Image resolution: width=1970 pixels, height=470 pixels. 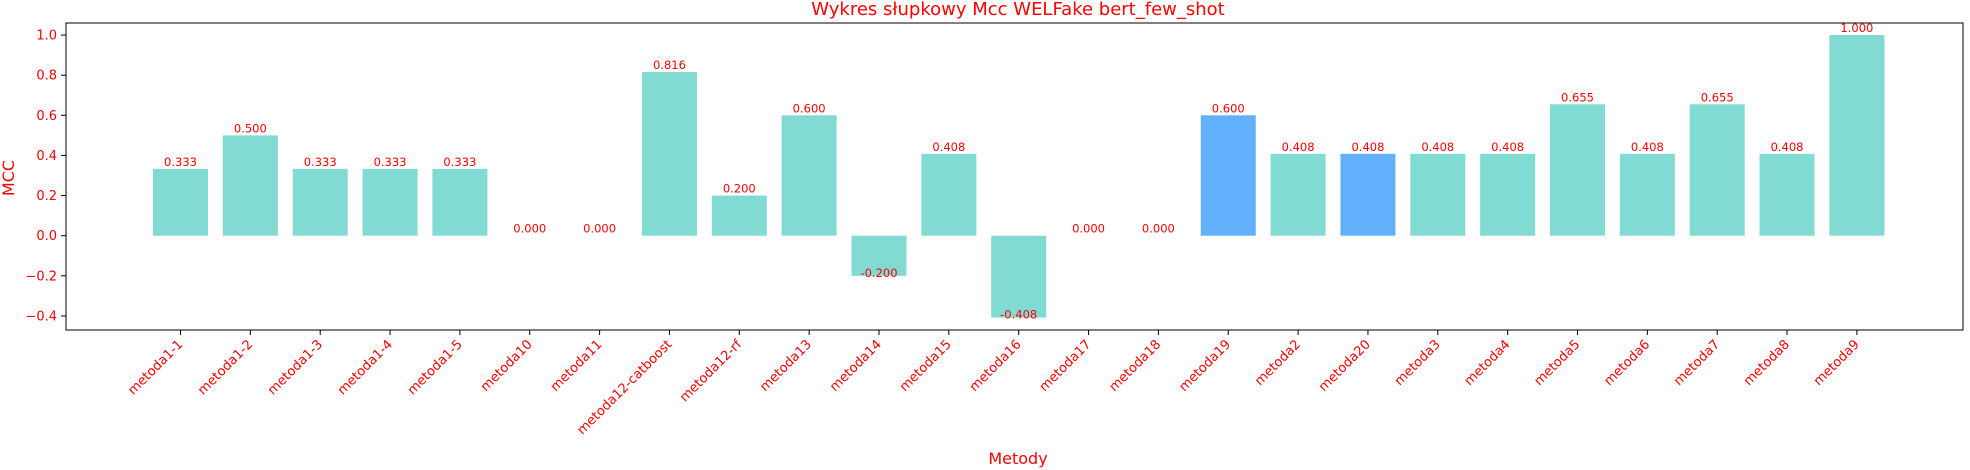 I want to click on x-tick-label: metoda12-rf, so click(x=711, y=371).